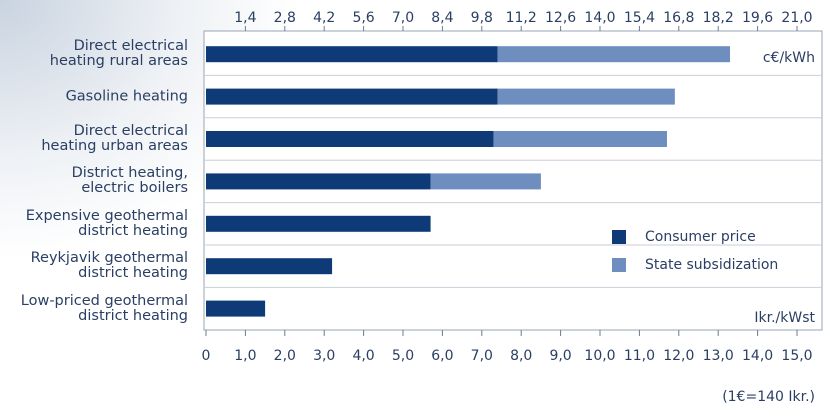 This screenshot has width=830, height=417. Describe the element at coordinates (560, 356) in the screenshot. I see `x-tick-label: 9,0` at that location.